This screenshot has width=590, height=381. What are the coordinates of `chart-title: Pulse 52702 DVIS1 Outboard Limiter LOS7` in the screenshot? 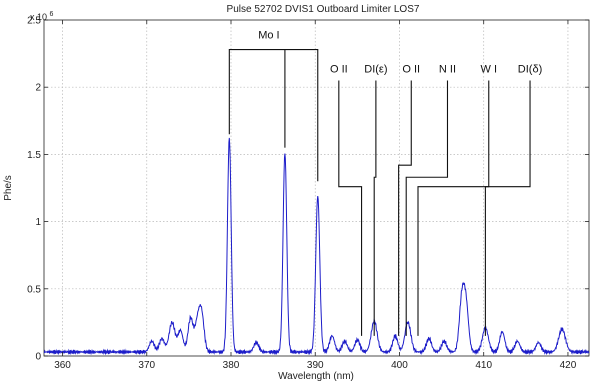 It's located at (323, 9).